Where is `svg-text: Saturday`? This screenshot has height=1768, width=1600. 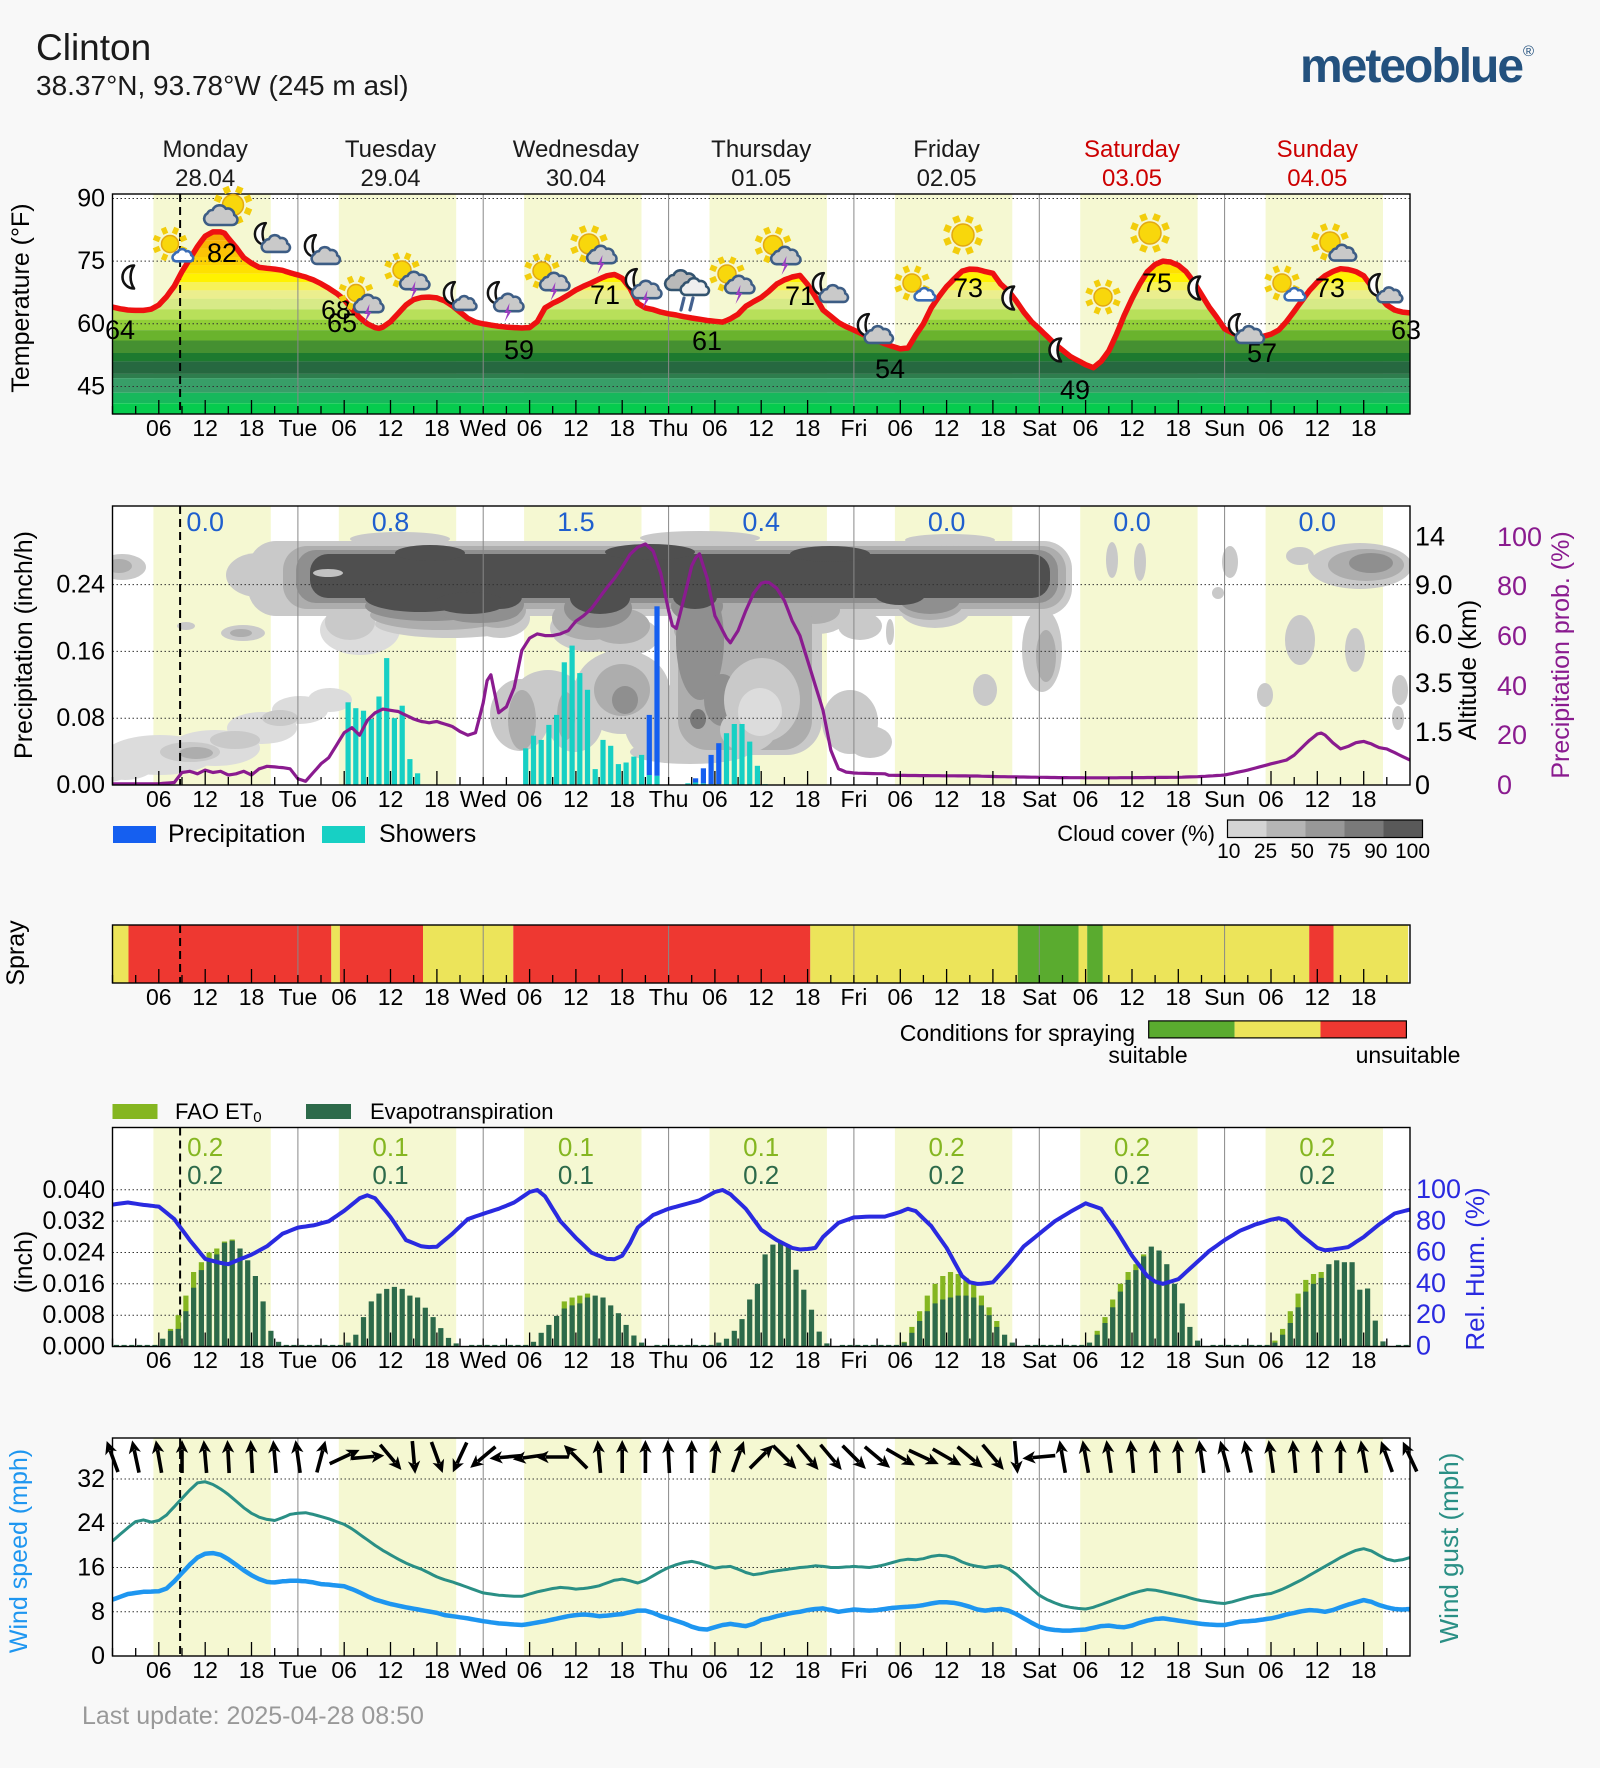
svg-text: Saturday is located at coordinates (1132, 149).